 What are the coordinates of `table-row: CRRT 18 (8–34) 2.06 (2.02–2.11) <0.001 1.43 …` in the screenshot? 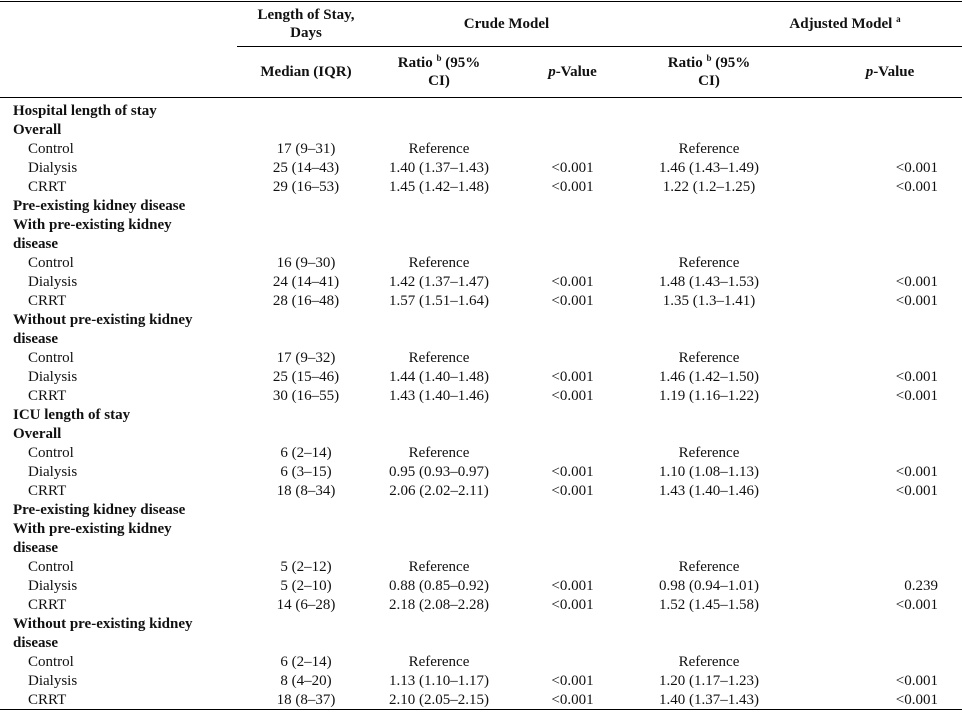 It's located at (481, 491).